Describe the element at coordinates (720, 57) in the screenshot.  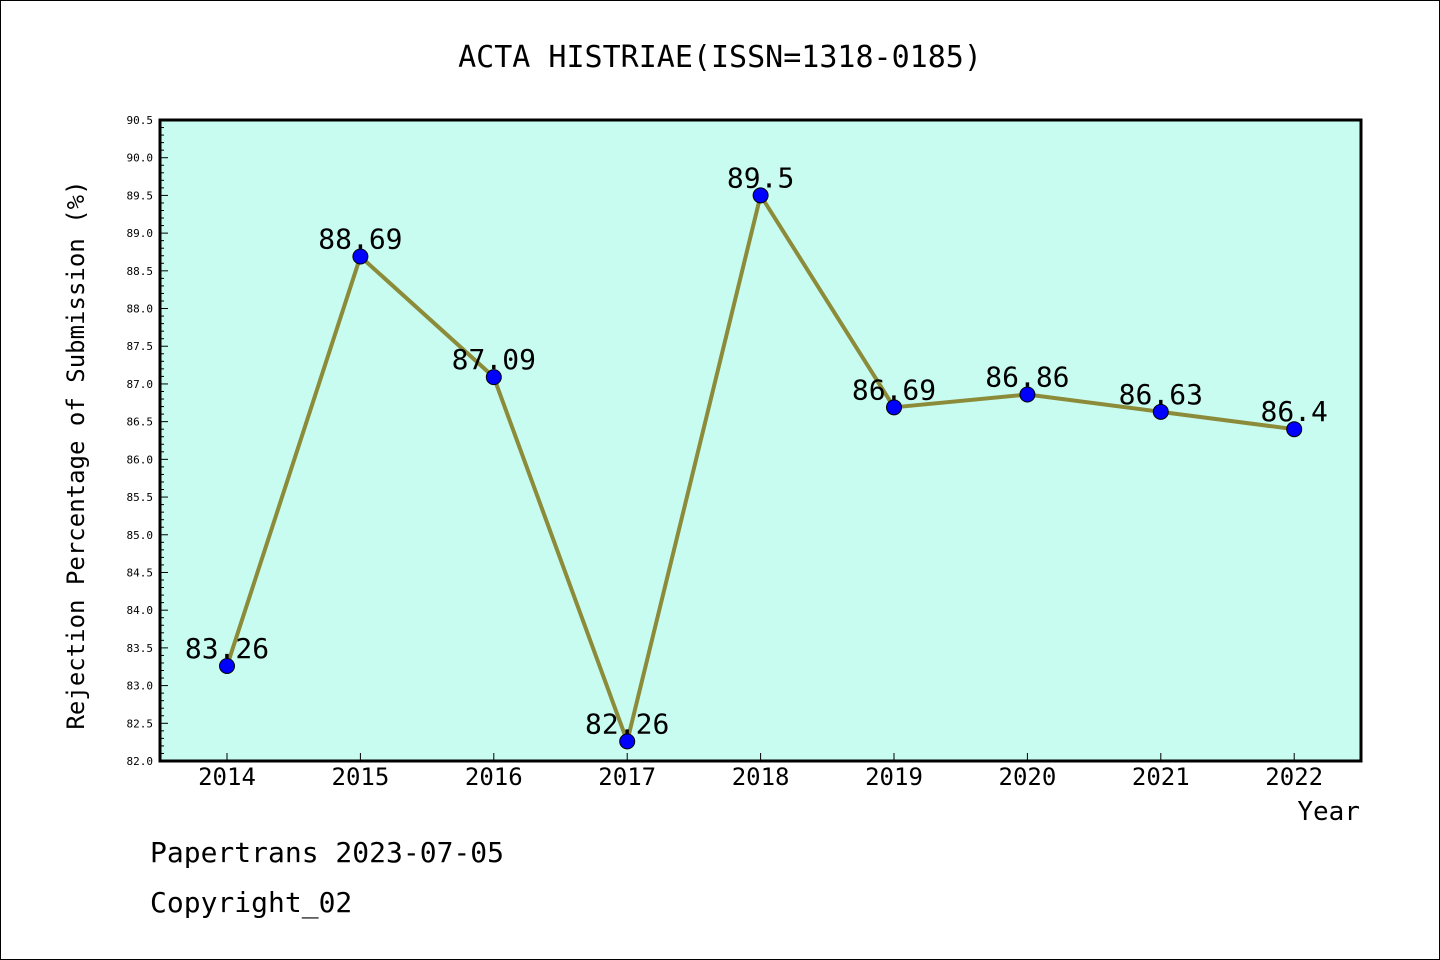
I see `chart-title: ACTA HISTRIAE(ISSN=1318-0185)` at that location.